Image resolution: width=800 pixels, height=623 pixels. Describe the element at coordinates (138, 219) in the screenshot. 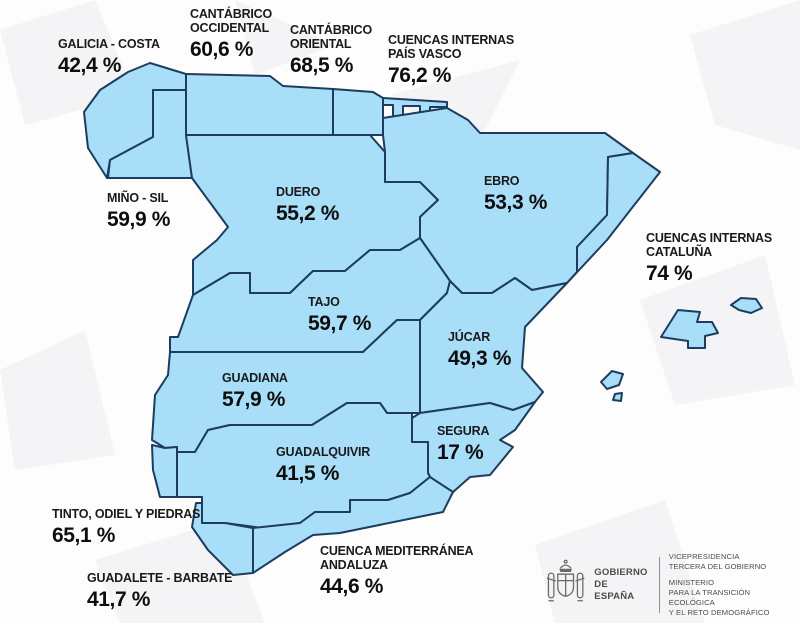

I see `region-value: 59,9 %` at that location.